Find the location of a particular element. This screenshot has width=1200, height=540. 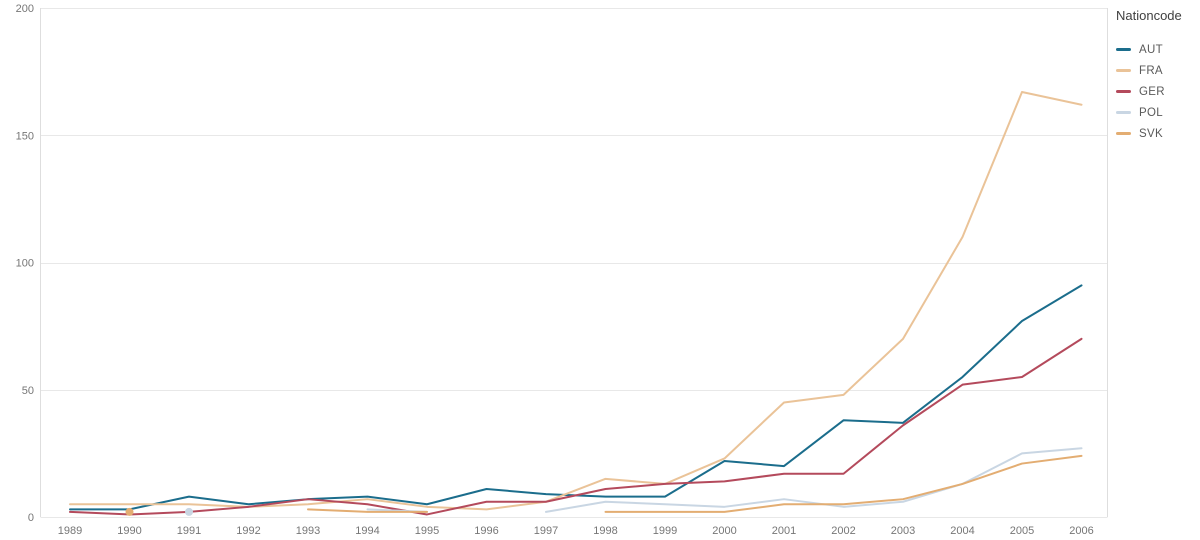

data-point-pol is located at coordinates (189, 511).